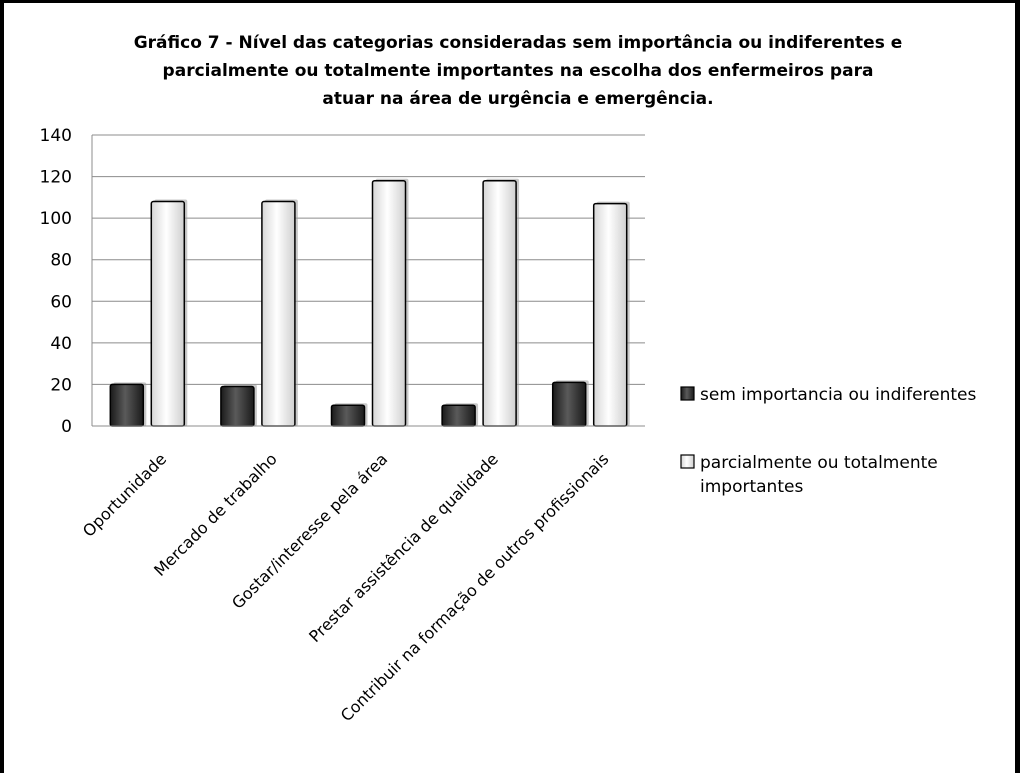 This screenshot has height=773, width=1020. I want to click on chart-title-line-3: atuar na área de urgência e emergência., so click(517, 99).